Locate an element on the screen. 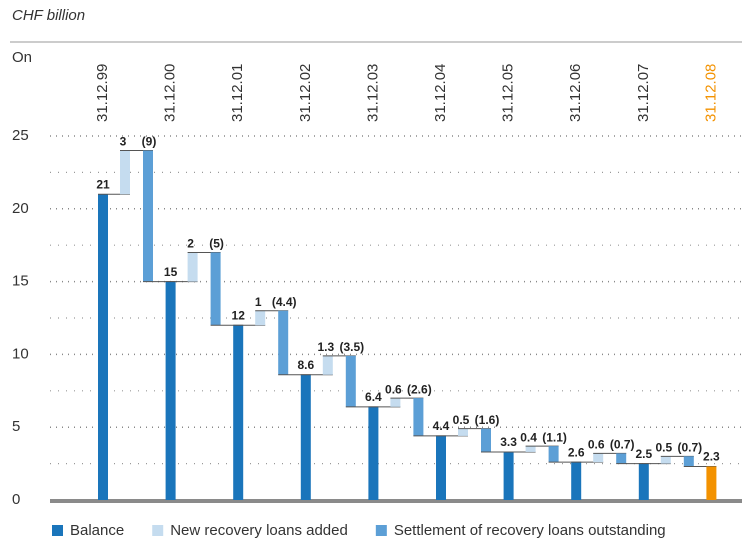 Image resolution: width=742 pixels, height=542 pixels. legend-label: Balance is located at coordinates (97, 530).